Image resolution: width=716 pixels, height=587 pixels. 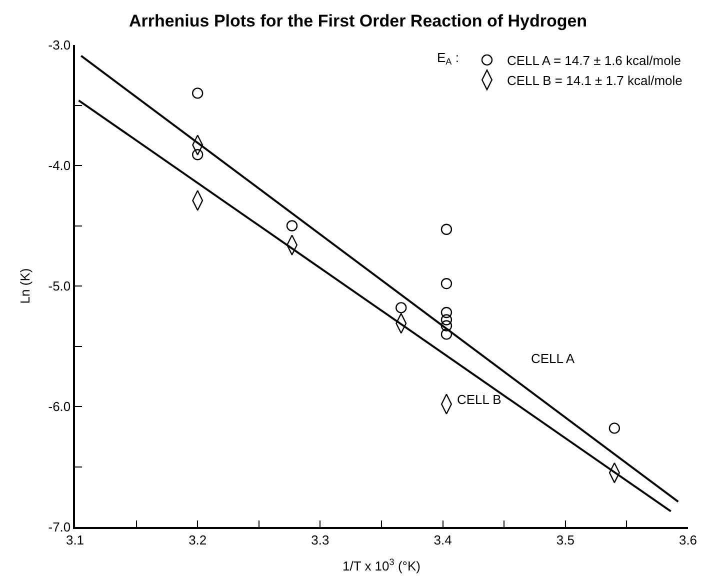 I want to click on chart-title: Arrhenius Plots for the First Order Reaction of Hydrogen, so click(x=358, y=21).